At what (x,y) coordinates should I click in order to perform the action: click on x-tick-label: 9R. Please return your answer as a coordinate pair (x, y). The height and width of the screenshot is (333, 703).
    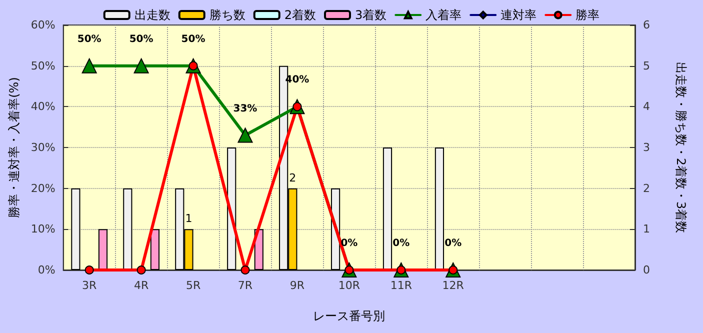
    Looking at the image, I should click on (297, 285).